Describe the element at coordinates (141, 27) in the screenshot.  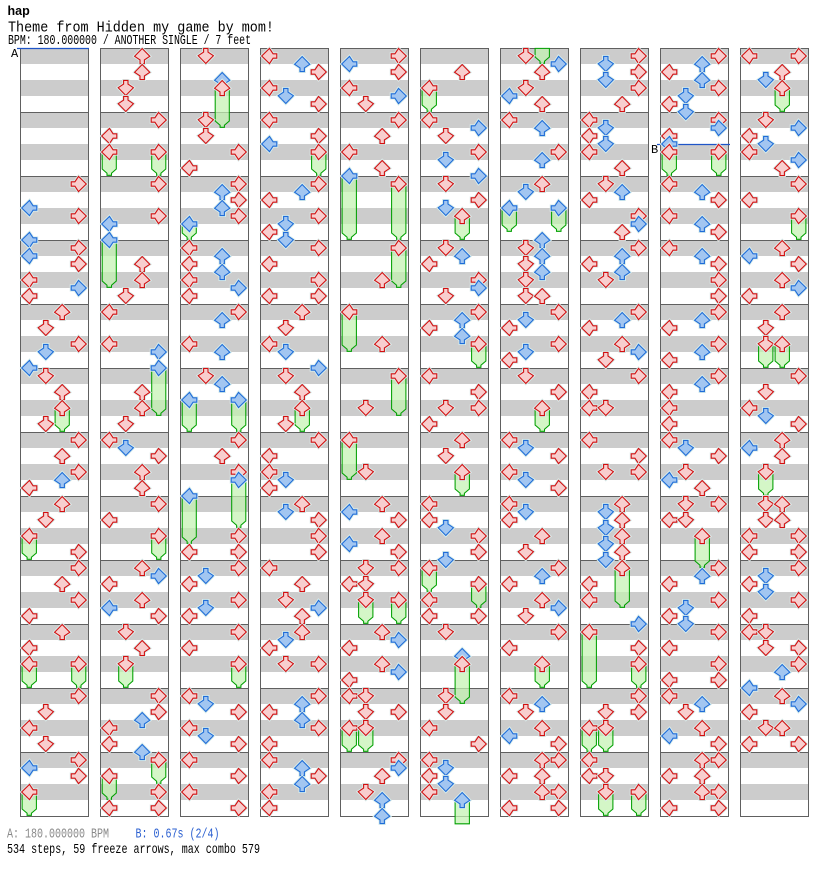
I see `svg-text:Theme from Hidden my game by m: Theme from Hidden my game by mom!` at that location.